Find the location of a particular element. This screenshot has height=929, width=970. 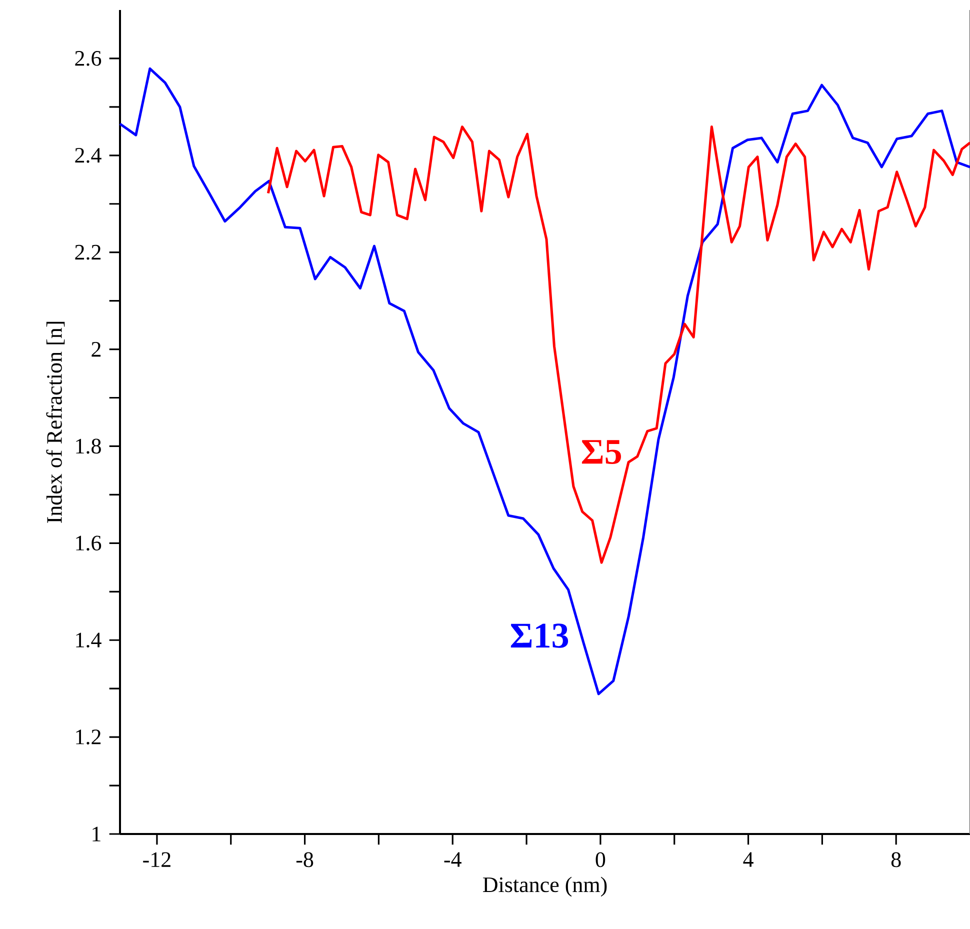

y-tick-label: 2.6 is located at coordinates (88, 58).